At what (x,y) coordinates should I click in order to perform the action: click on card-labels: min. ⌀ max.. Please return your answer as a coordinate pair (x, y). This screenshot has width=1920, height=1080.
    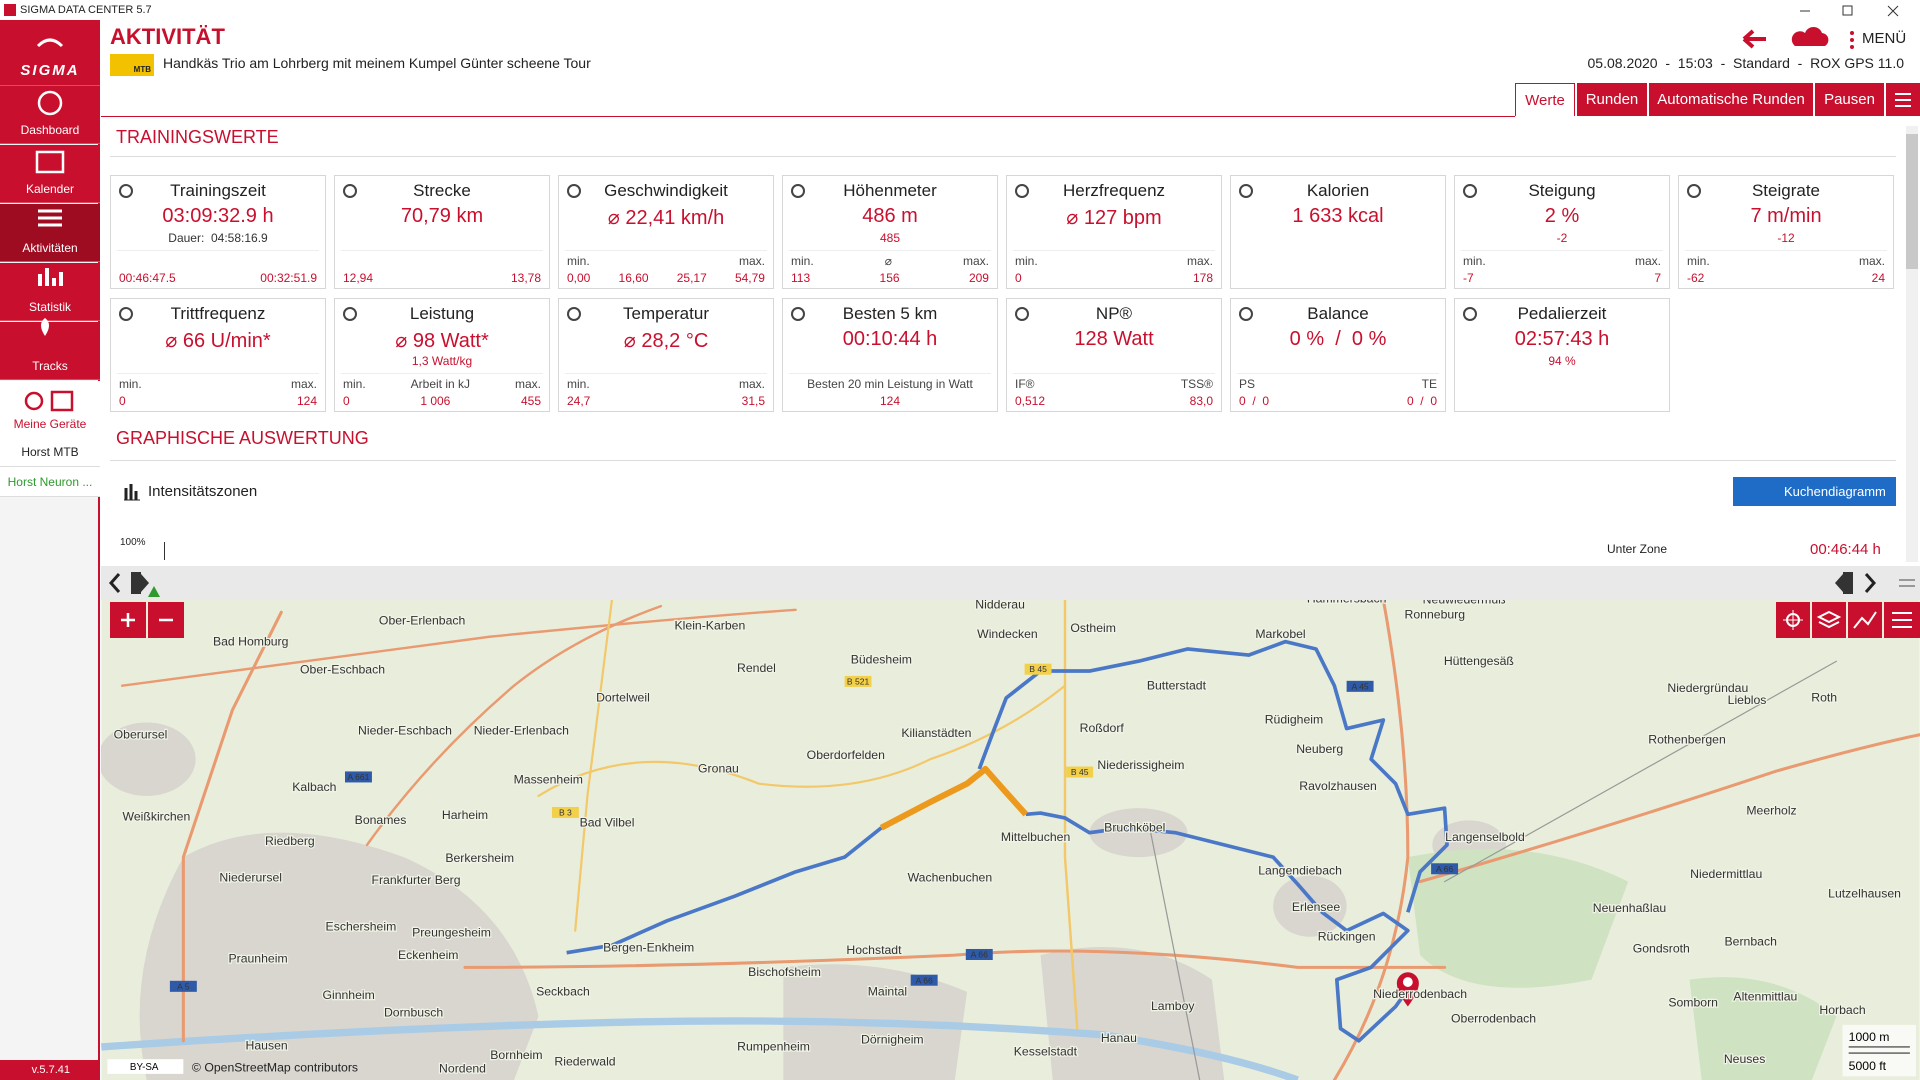
    Looking at the image, I should click on (890, 261).